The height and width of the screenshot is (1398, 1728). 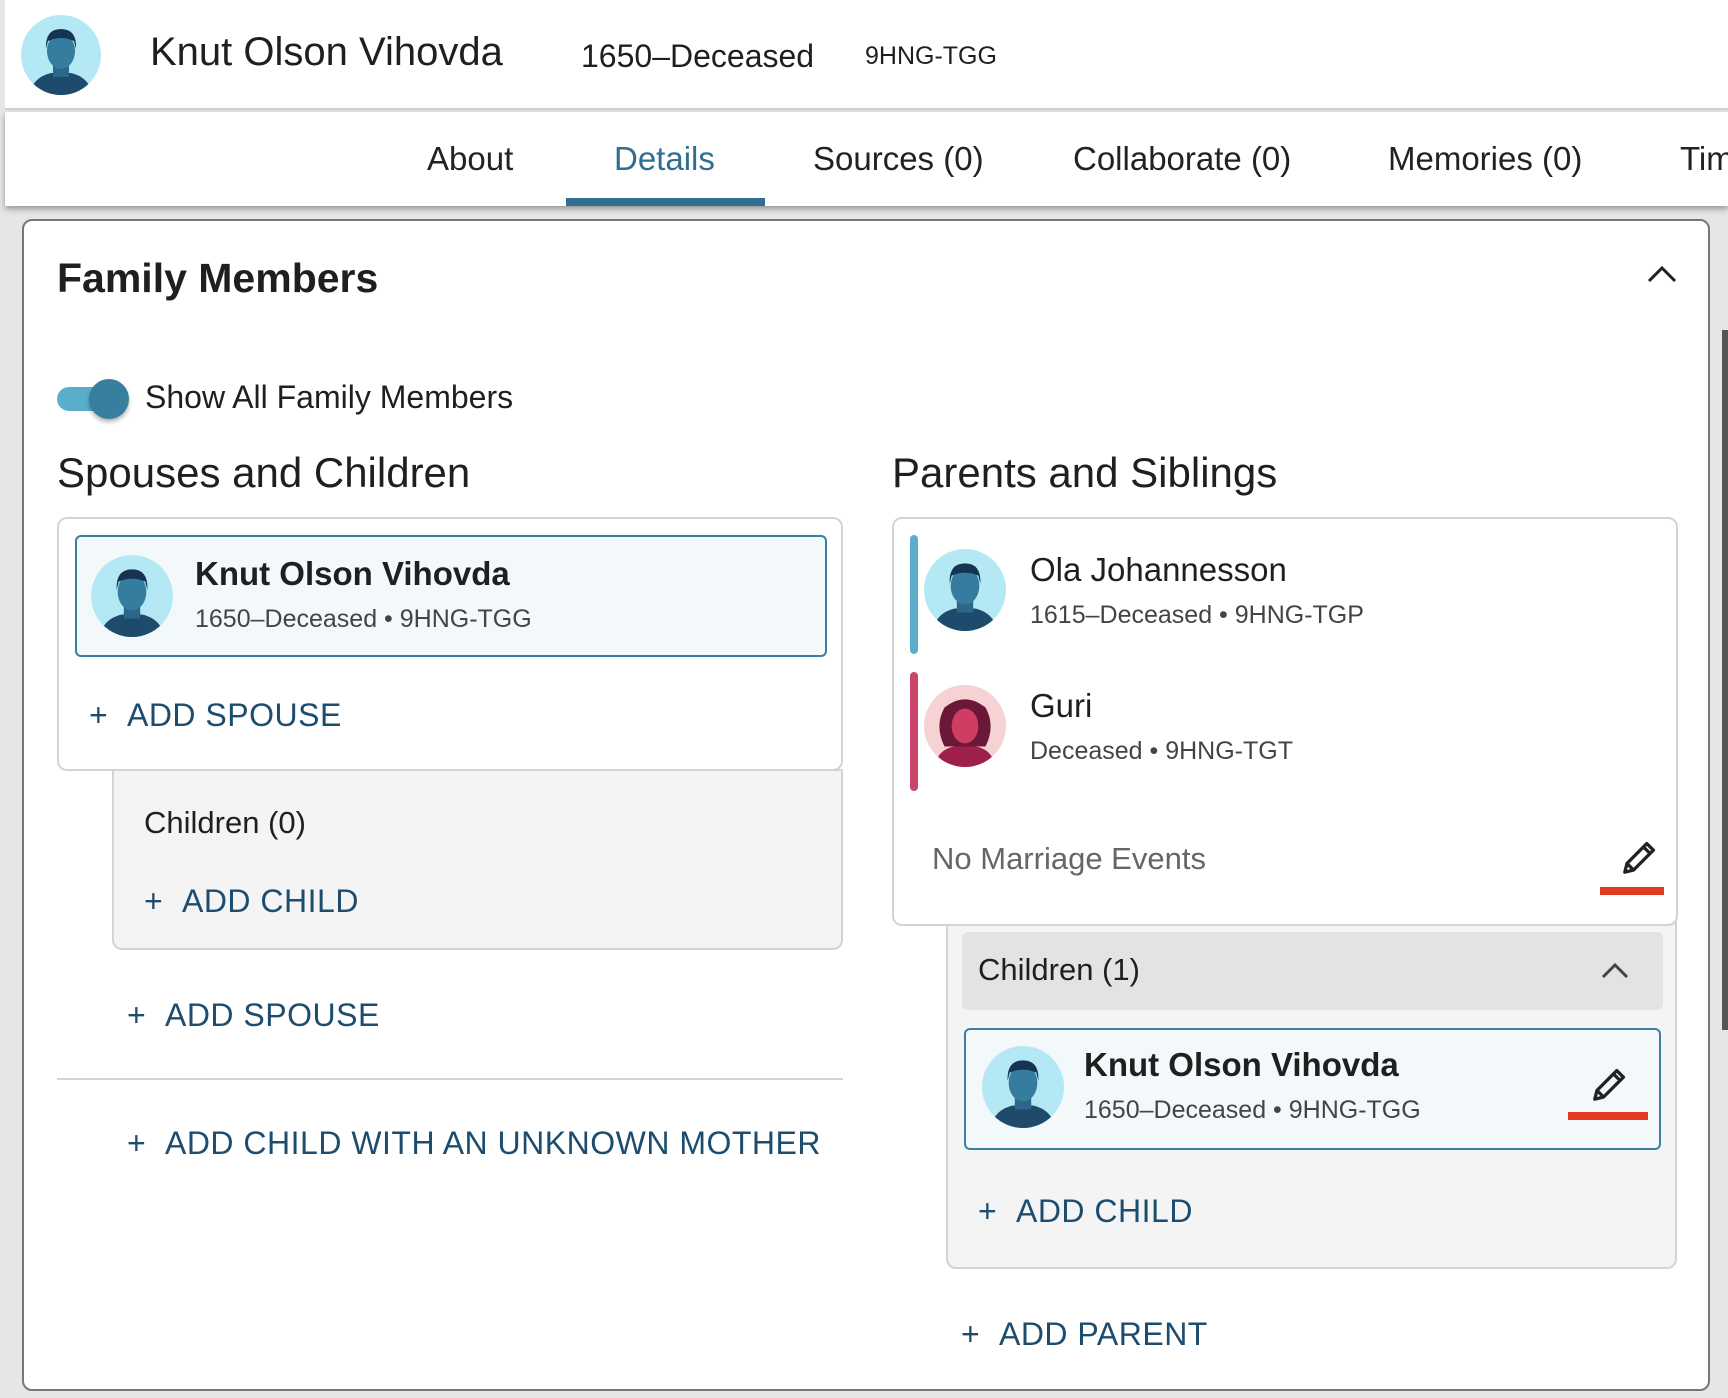 What do you see at coordinates (1084, 1334) in the screenshot?
I see `add-parent-button: + ADD PARENT` at bounding box center [1084, 1334].